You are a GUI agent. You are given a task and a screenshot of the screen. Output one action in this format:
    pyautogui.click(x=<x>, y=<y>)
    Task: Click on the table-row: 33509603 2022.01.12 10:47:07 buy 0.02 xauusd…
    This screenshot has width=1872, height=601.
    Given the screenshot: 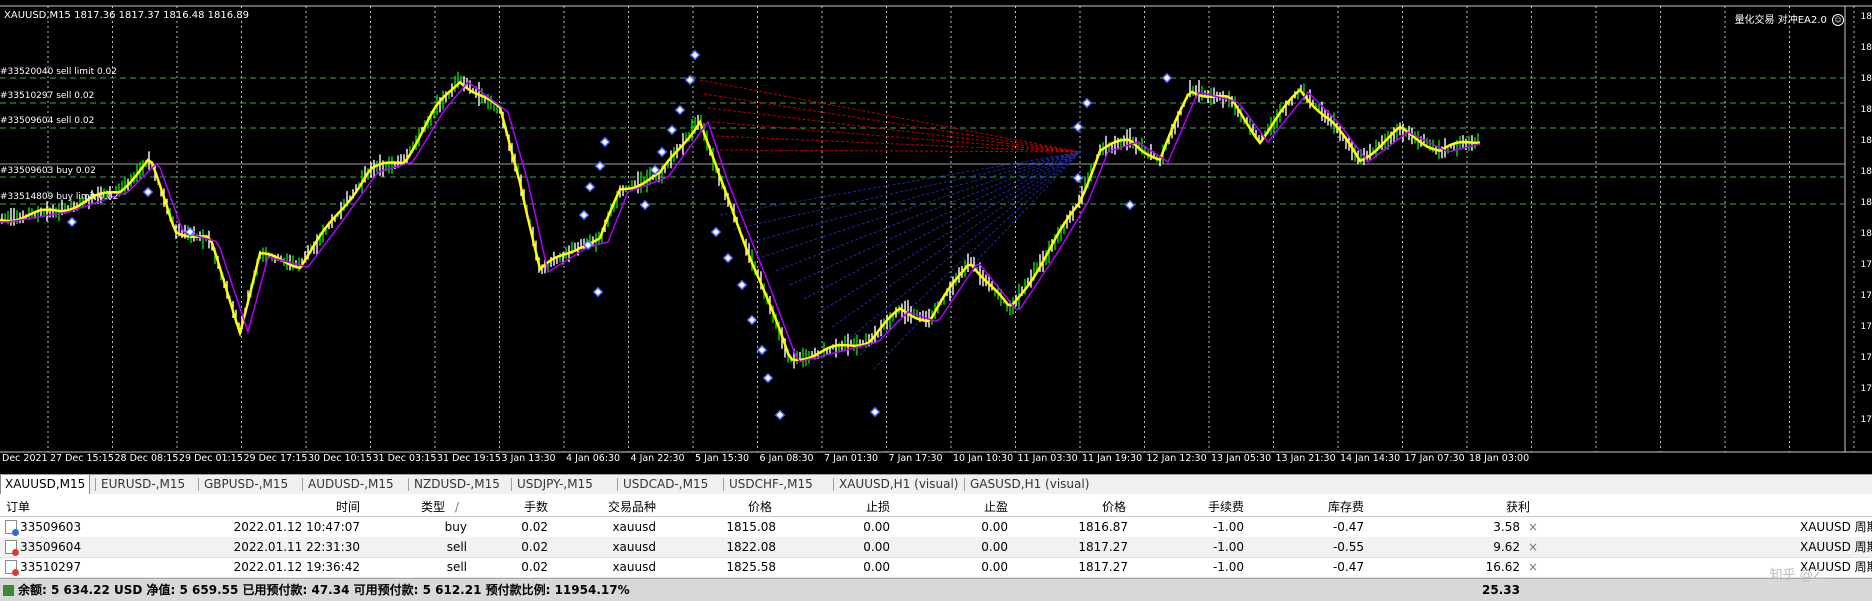 What is the action you would take?
    pyautogui.click(x=936, y=527)
    